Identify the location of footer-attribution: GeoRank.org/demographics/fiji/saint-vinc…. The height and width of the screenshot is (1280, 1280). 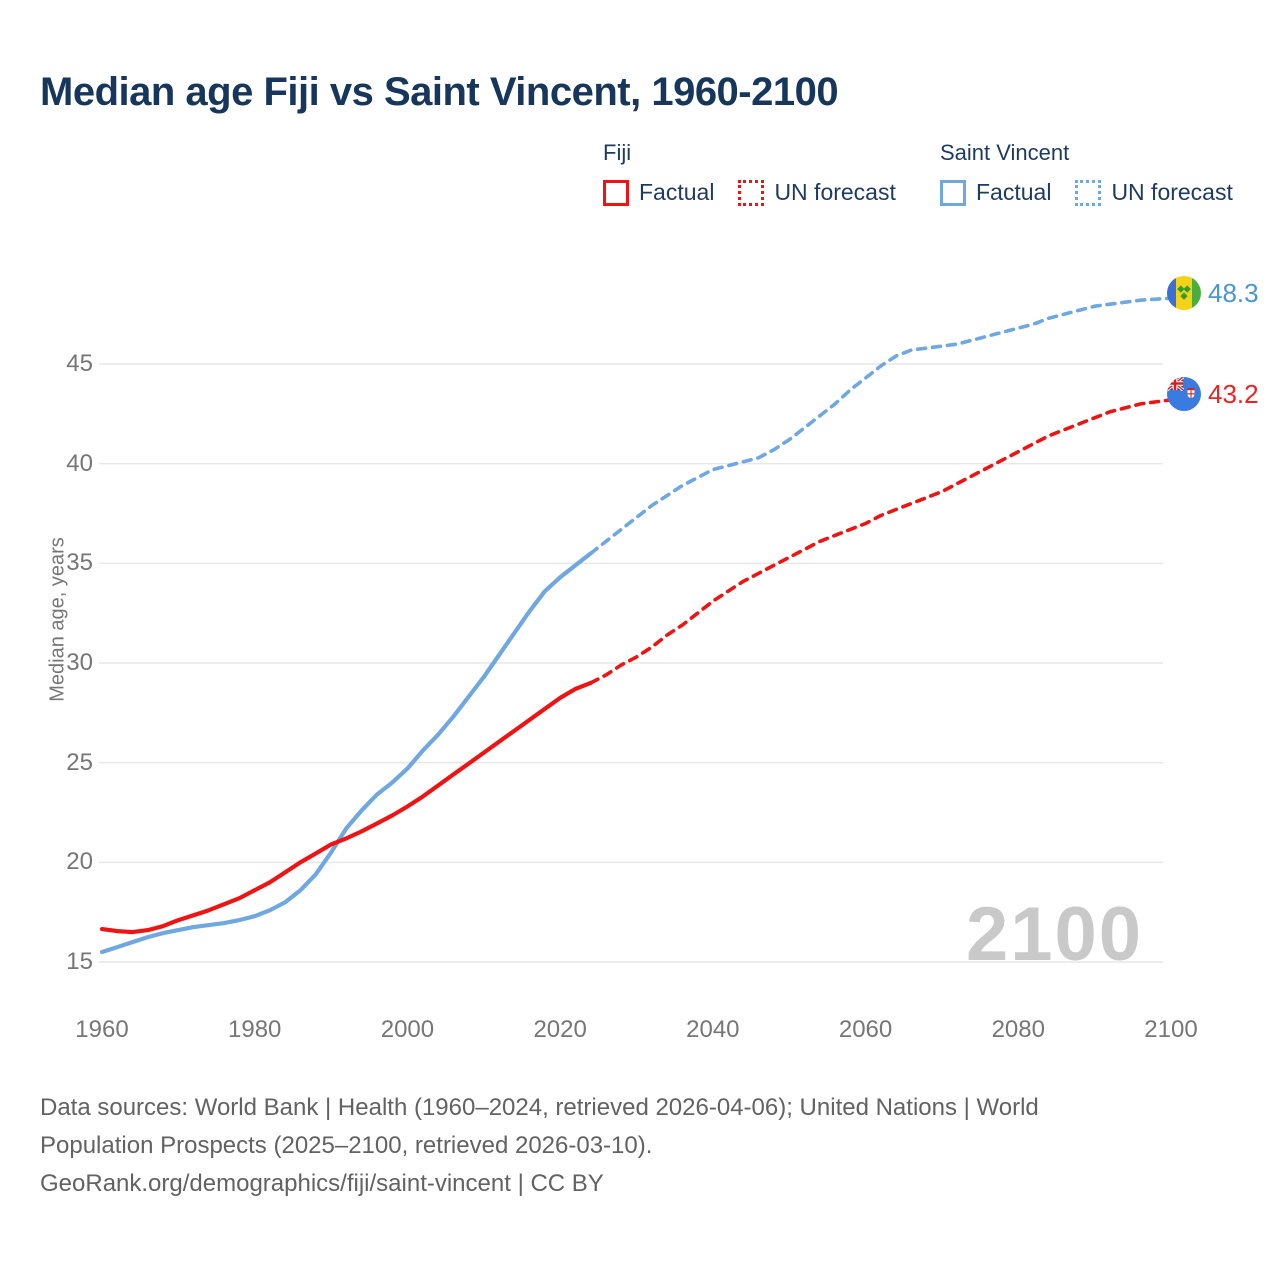
(322, 1183).